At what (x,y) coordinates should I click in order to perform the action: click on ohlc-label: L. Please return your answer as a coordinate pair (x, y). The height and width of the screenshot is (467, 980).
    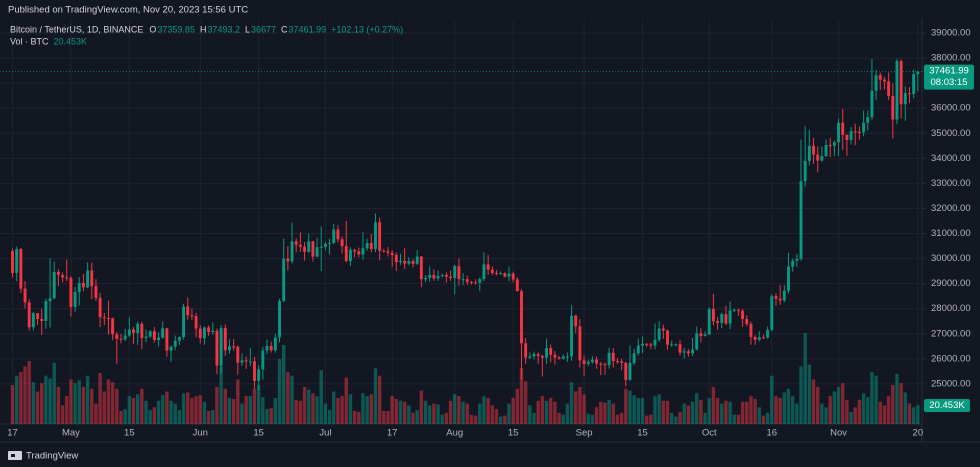
    Looking at the image, I should click on (247, 29).